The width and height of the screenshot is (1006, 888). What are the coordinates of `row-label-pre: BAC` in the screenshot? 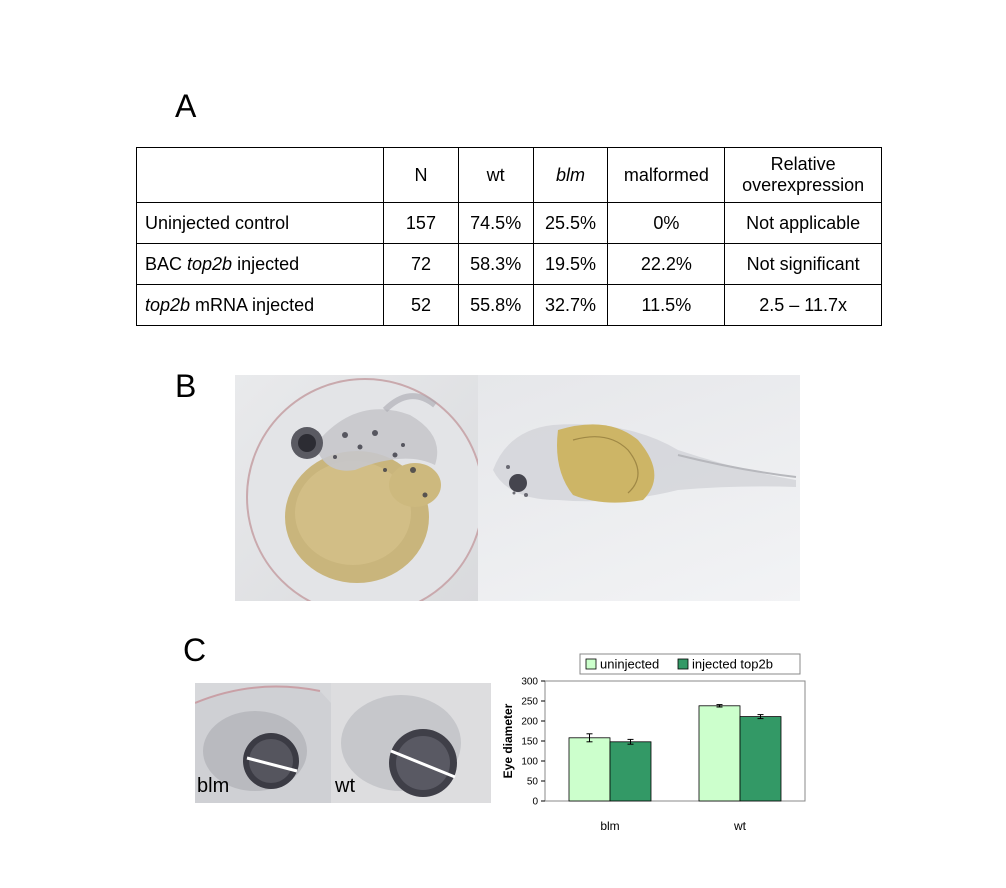 It's located at (166, 263).